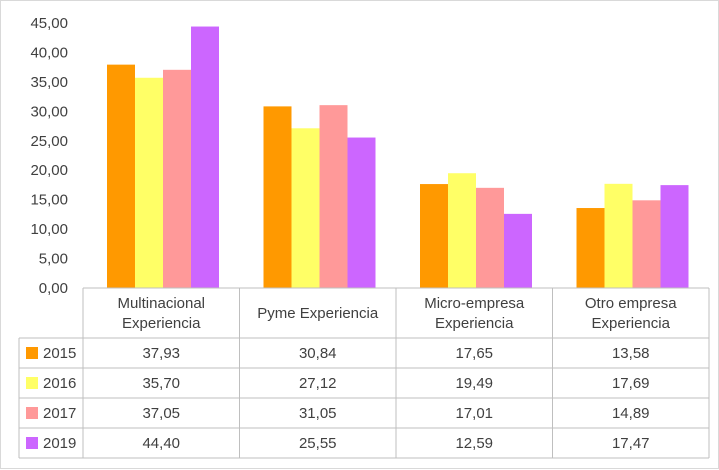 Image resolution: width=719 pixels, height=470 pixels. I want to click on data-label: 44,40, so click(161, 443).